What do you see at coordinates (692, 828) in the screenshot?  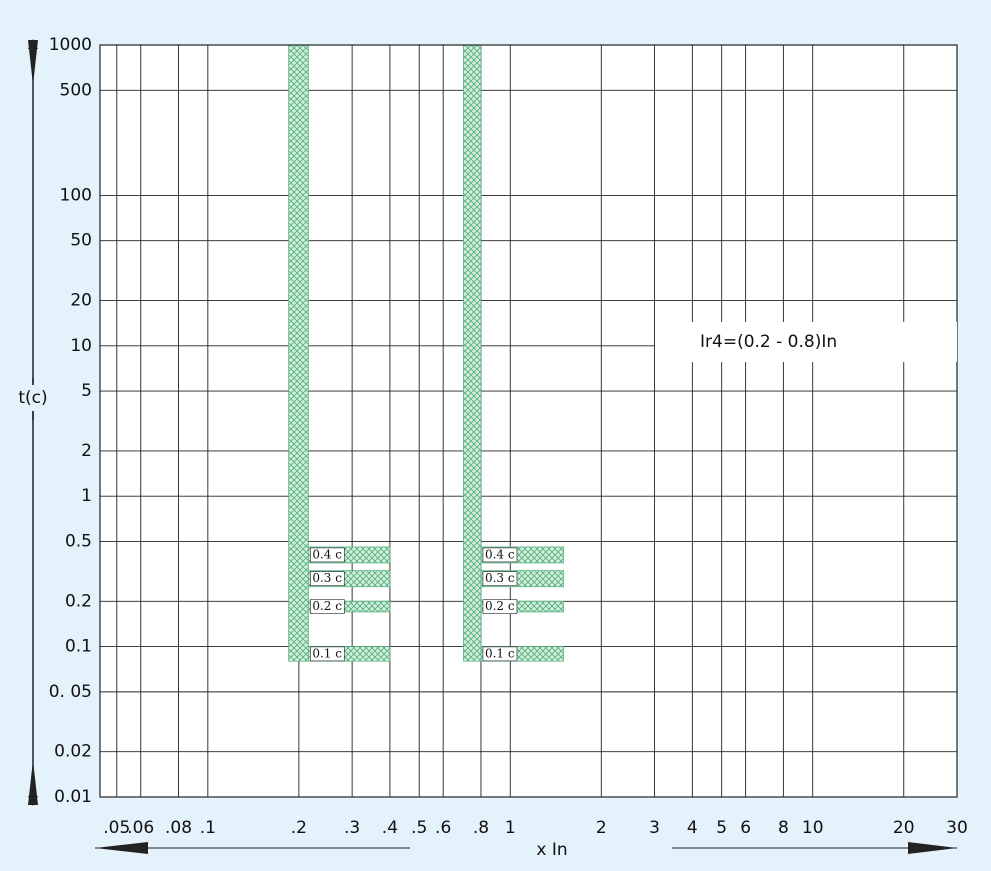 I see `x-tick-label: 4` at bounding box center [692, 828].